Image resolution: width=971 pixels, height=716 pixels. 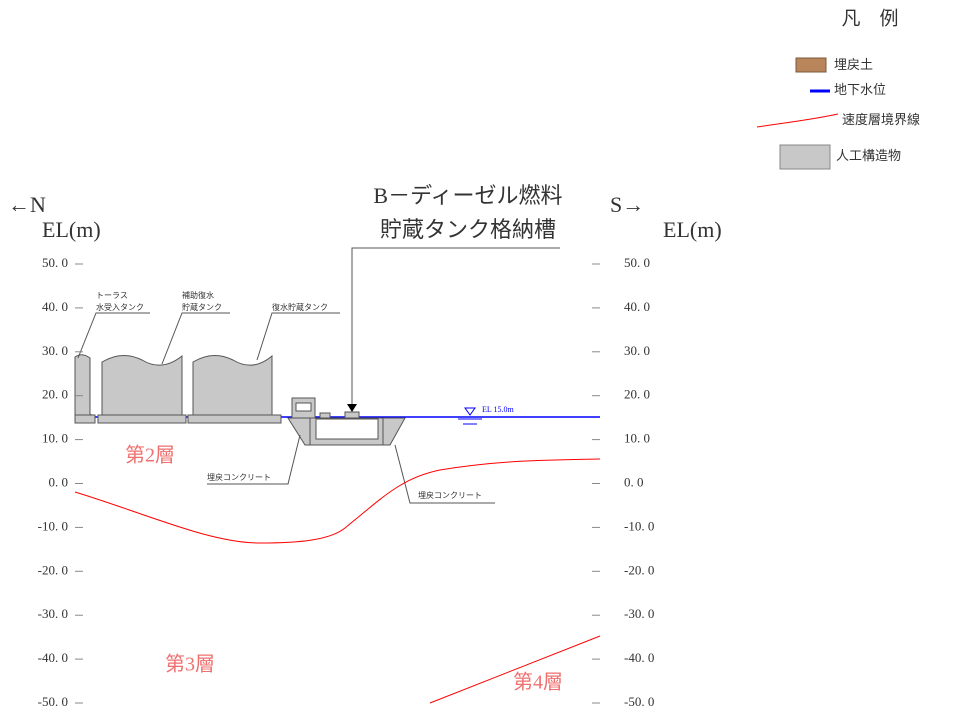 What do you see at coordinates (869, 18) in the screenshot?
I see `legend-title: 凡 例` at bounding box center [869, 18].